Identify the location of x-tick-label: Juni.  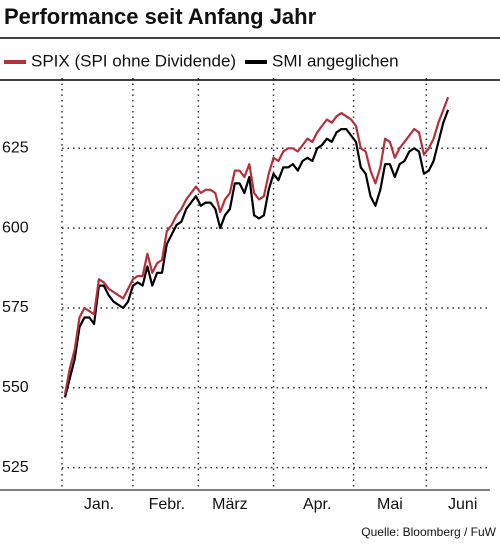
(462, 504).